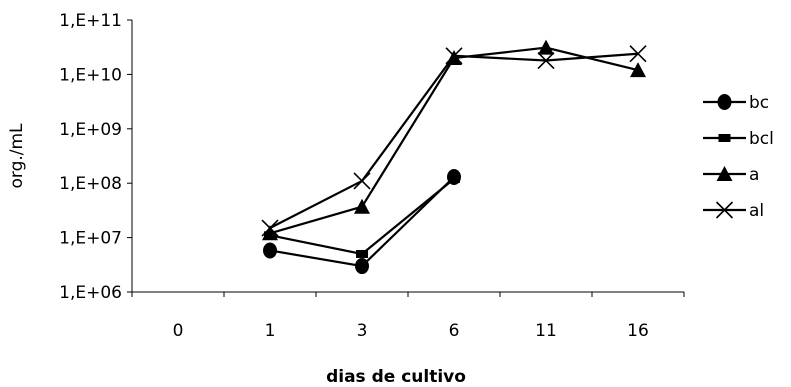 This screenshot has width=791, height=387. What do you see at coordinates (362, 331) in the screenshot?
I see `x-tick-label: 3` at bounding box center [362, 331].